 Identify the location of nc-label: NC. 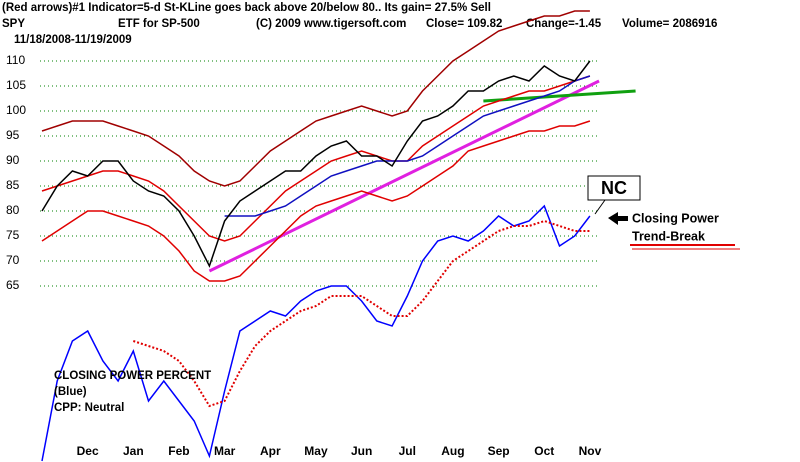
(614, 188).